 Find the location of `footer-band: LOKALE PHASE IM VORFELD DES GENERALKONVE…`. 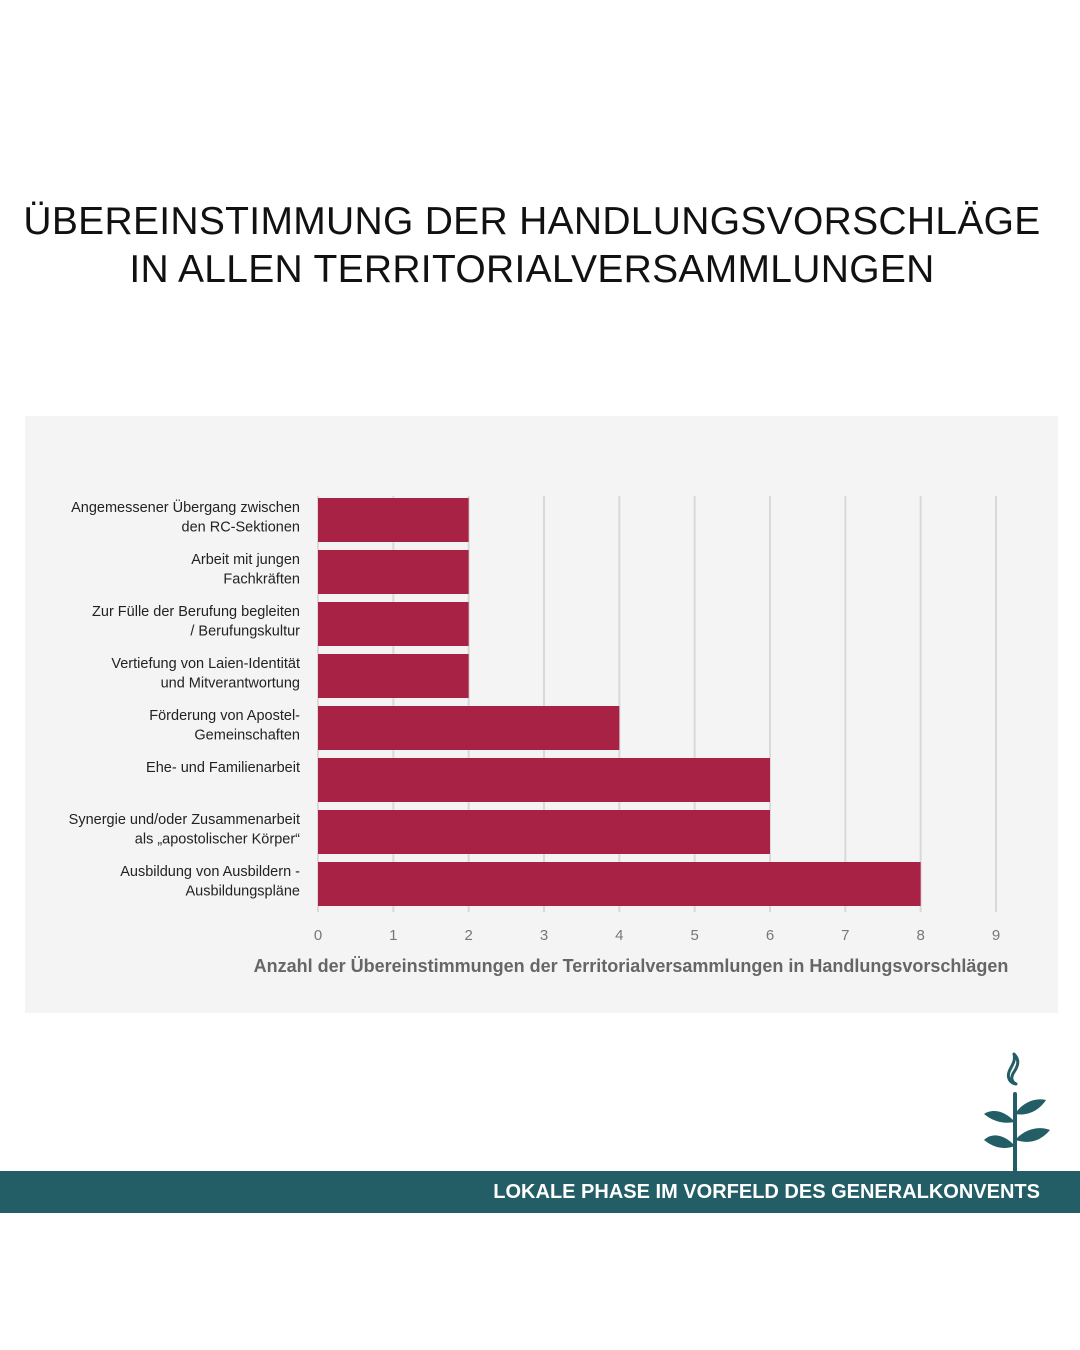

footer-band: LOKALE PHASE IM VORFELD DES GENERALKONVE… is located at coordinates (540, 1192).